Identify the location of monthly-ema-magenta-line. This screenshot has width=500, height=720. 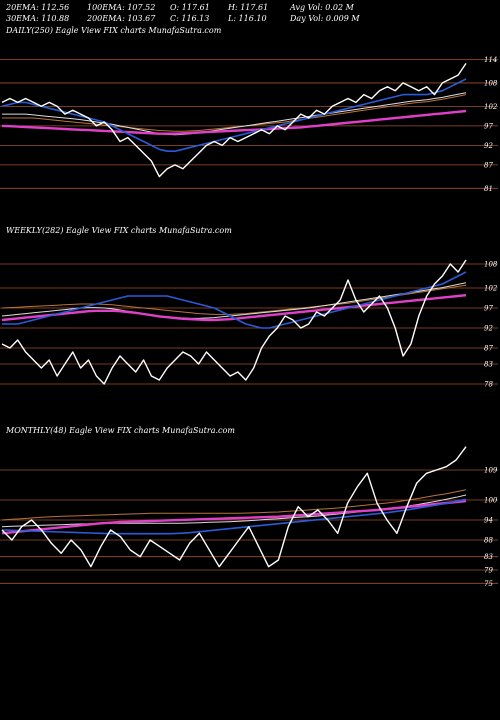
(234, 517).